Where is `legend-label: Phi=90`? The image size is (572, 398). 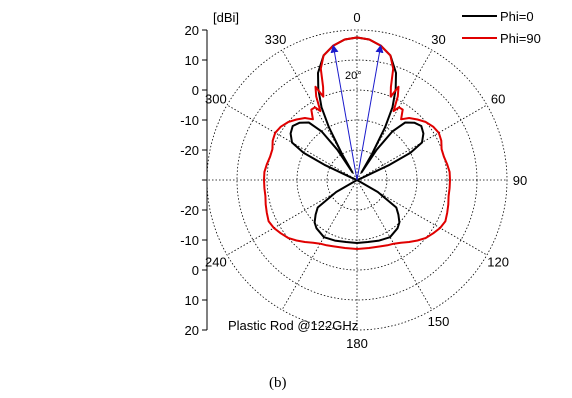
legend-label: Phi=90 is located at coordinates (520, 38).